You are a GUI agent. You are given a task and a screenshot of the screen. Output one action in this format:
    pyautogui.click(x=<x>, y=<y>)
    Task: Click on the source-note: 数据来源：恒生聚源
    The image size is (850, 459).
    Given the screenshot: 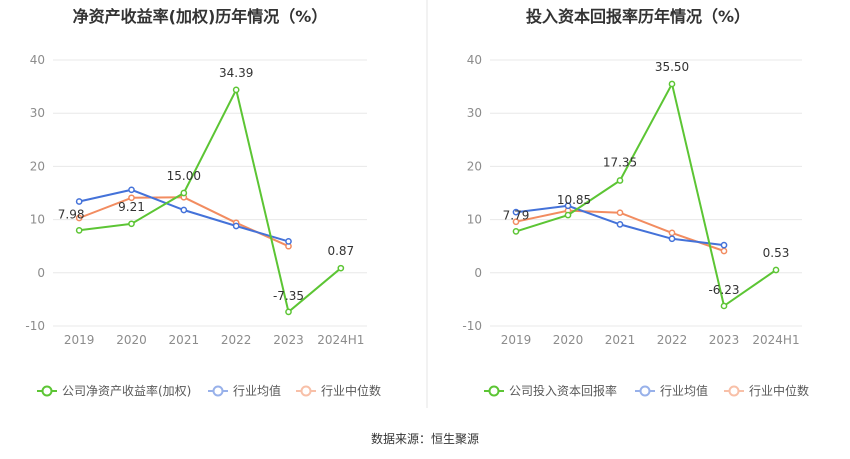 What is the action you would take?
    pyautogui.click(x=425, y=438)
    